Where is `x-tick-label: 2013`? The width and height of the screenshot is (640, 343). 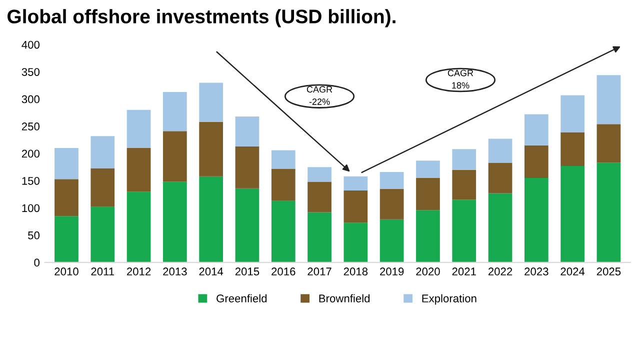
x-tick-label: 2013 is located at coordinates (175, 272).